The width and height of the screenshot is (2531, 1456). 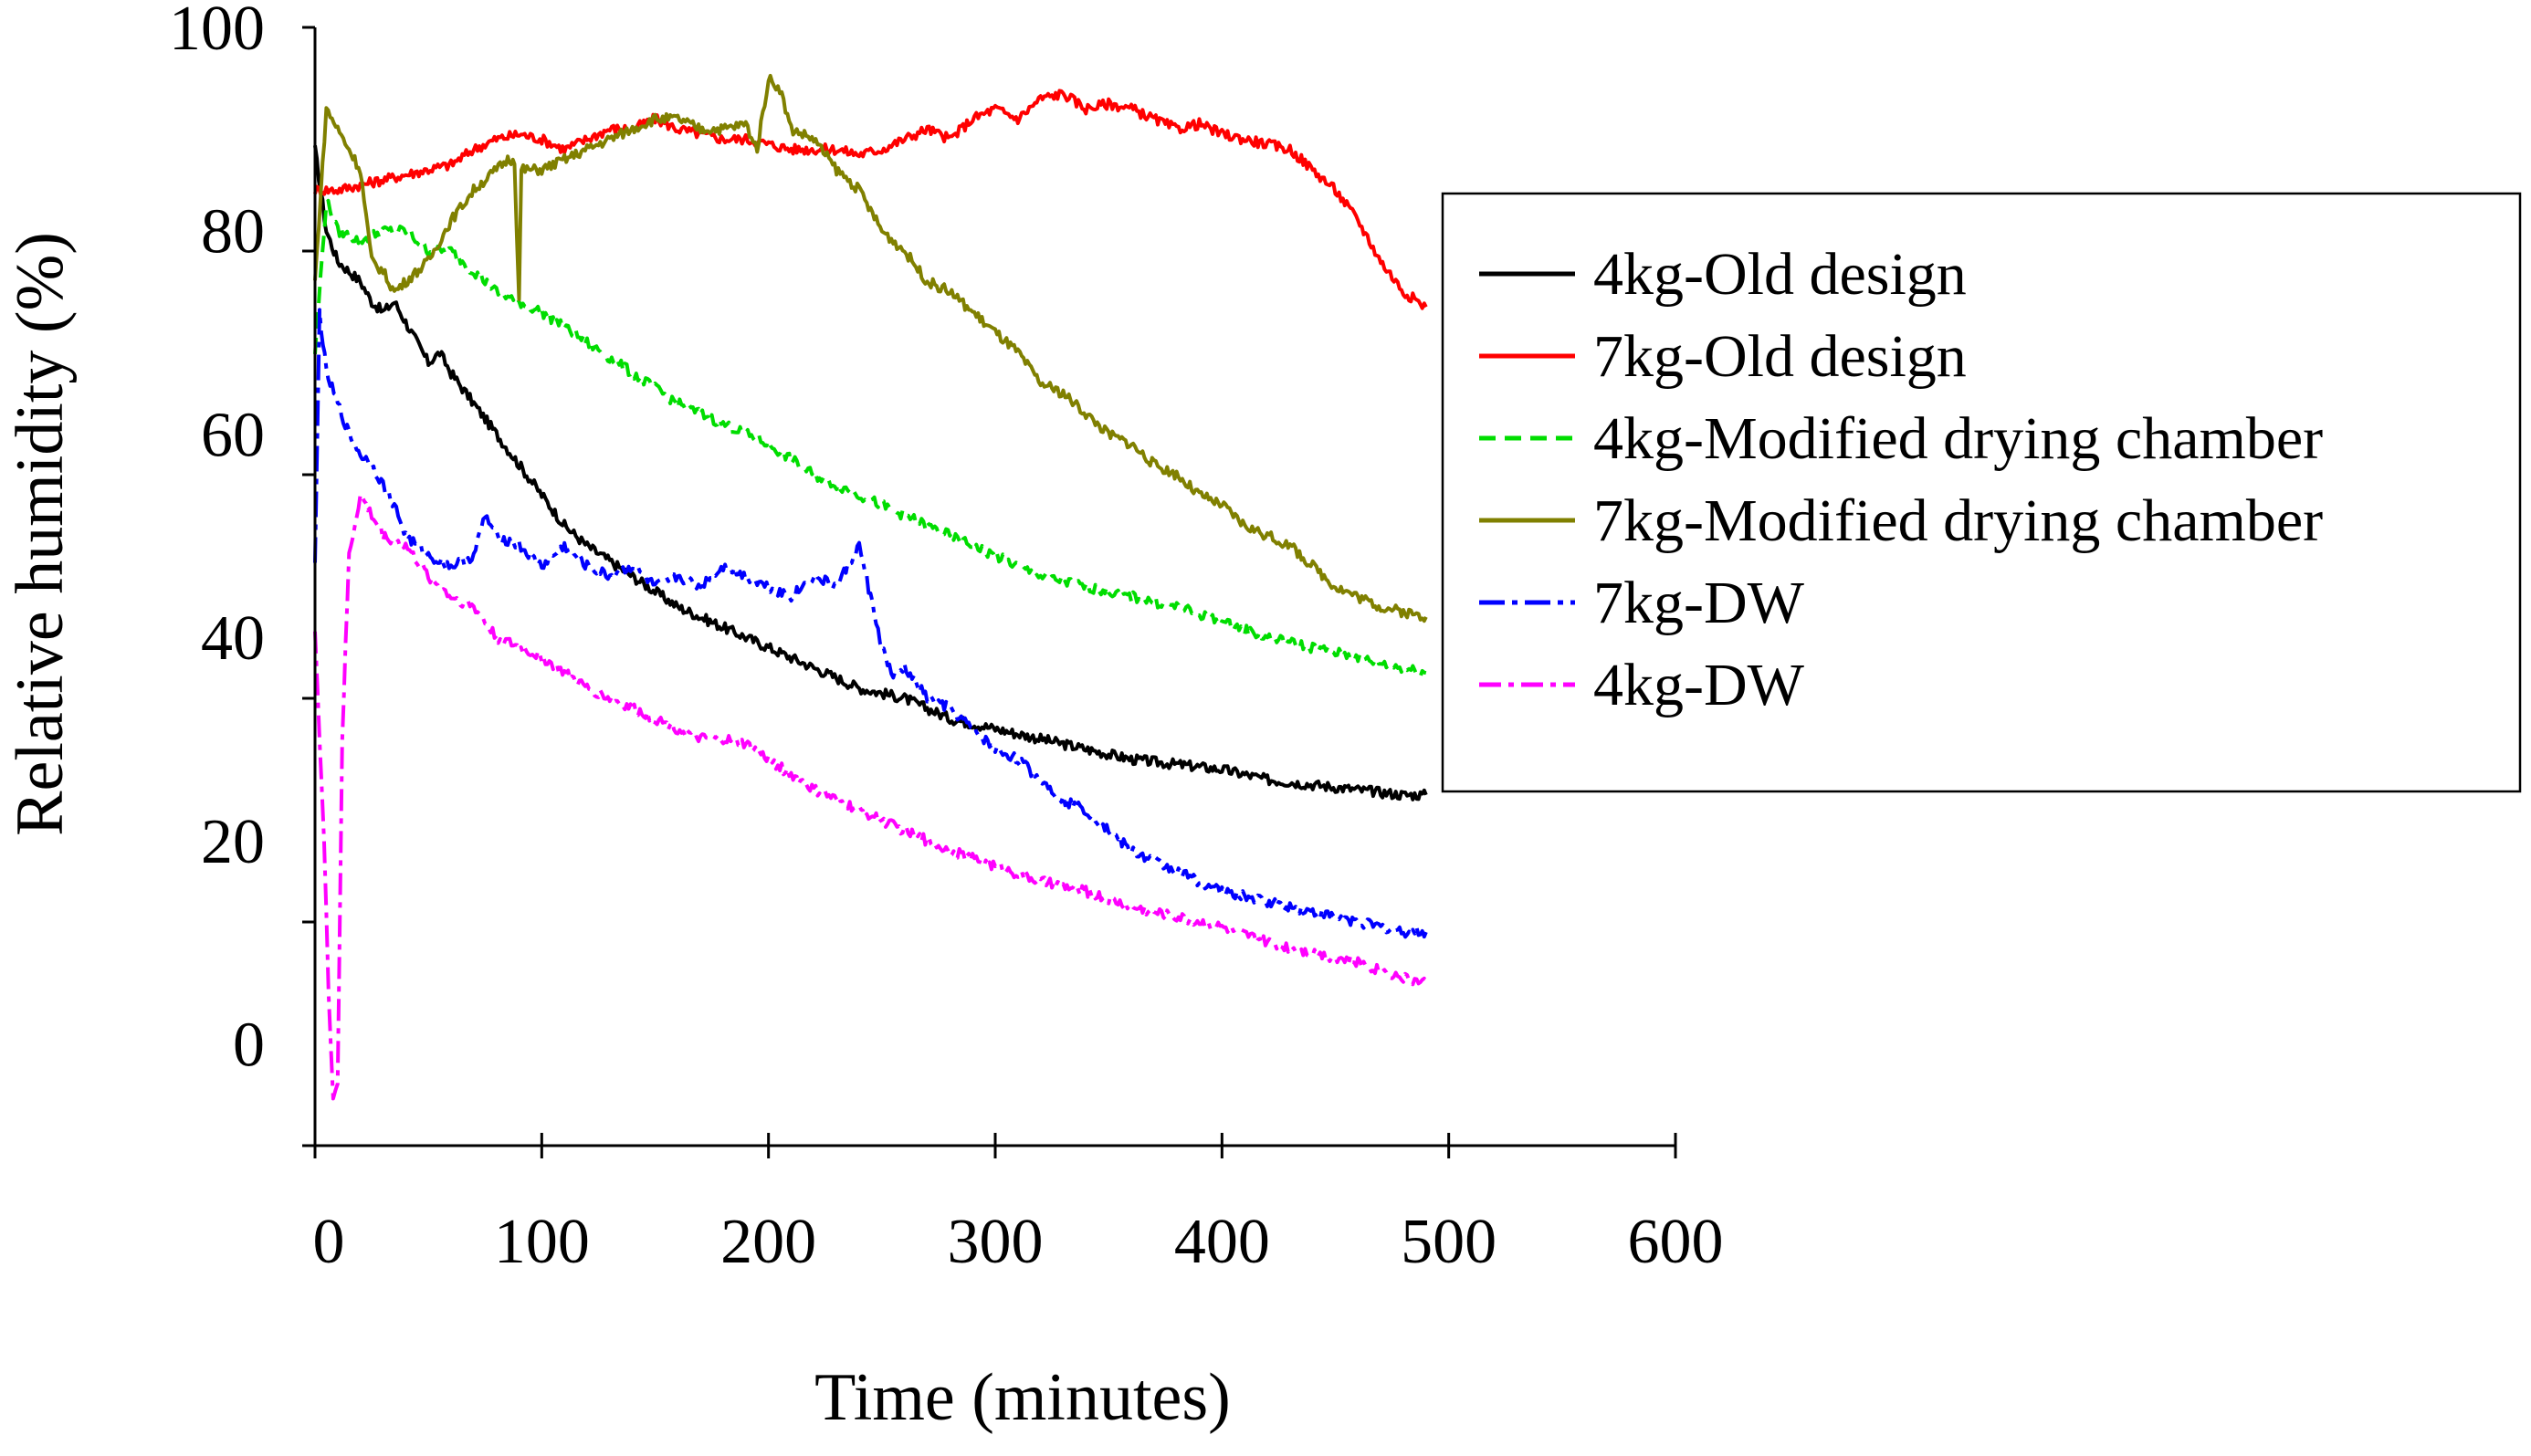 I want to click on x-tick-label: 200, so click(x=768, y=1242).